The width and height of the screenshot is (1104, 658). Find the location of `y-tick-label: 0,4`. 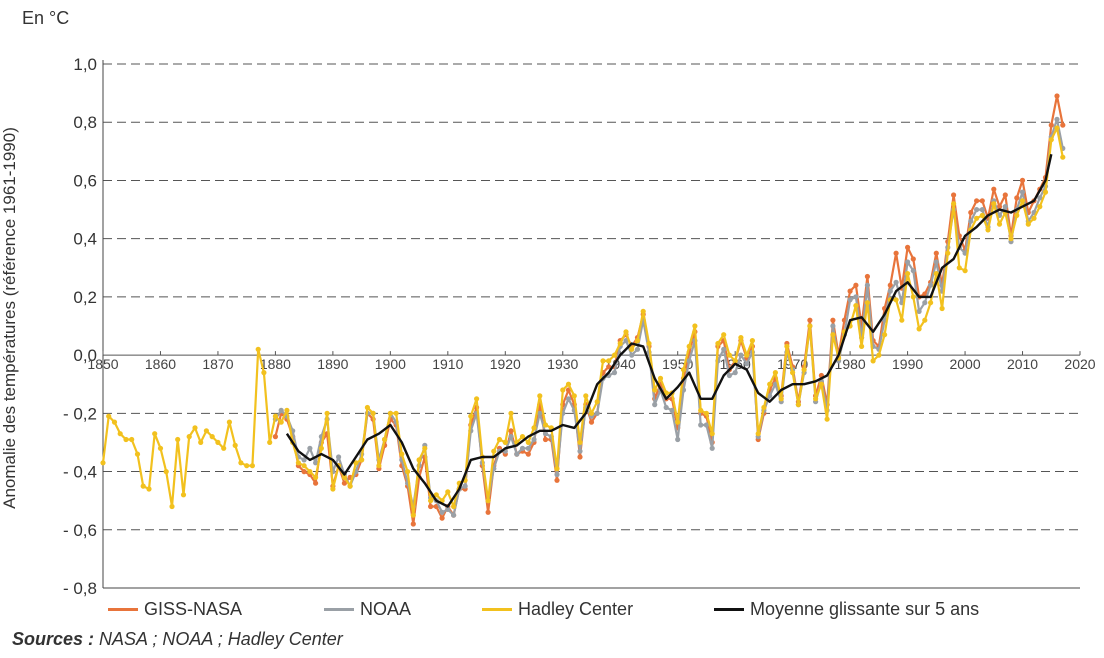

y-tick-label: 0,4 is located at coordinates (85, 239).